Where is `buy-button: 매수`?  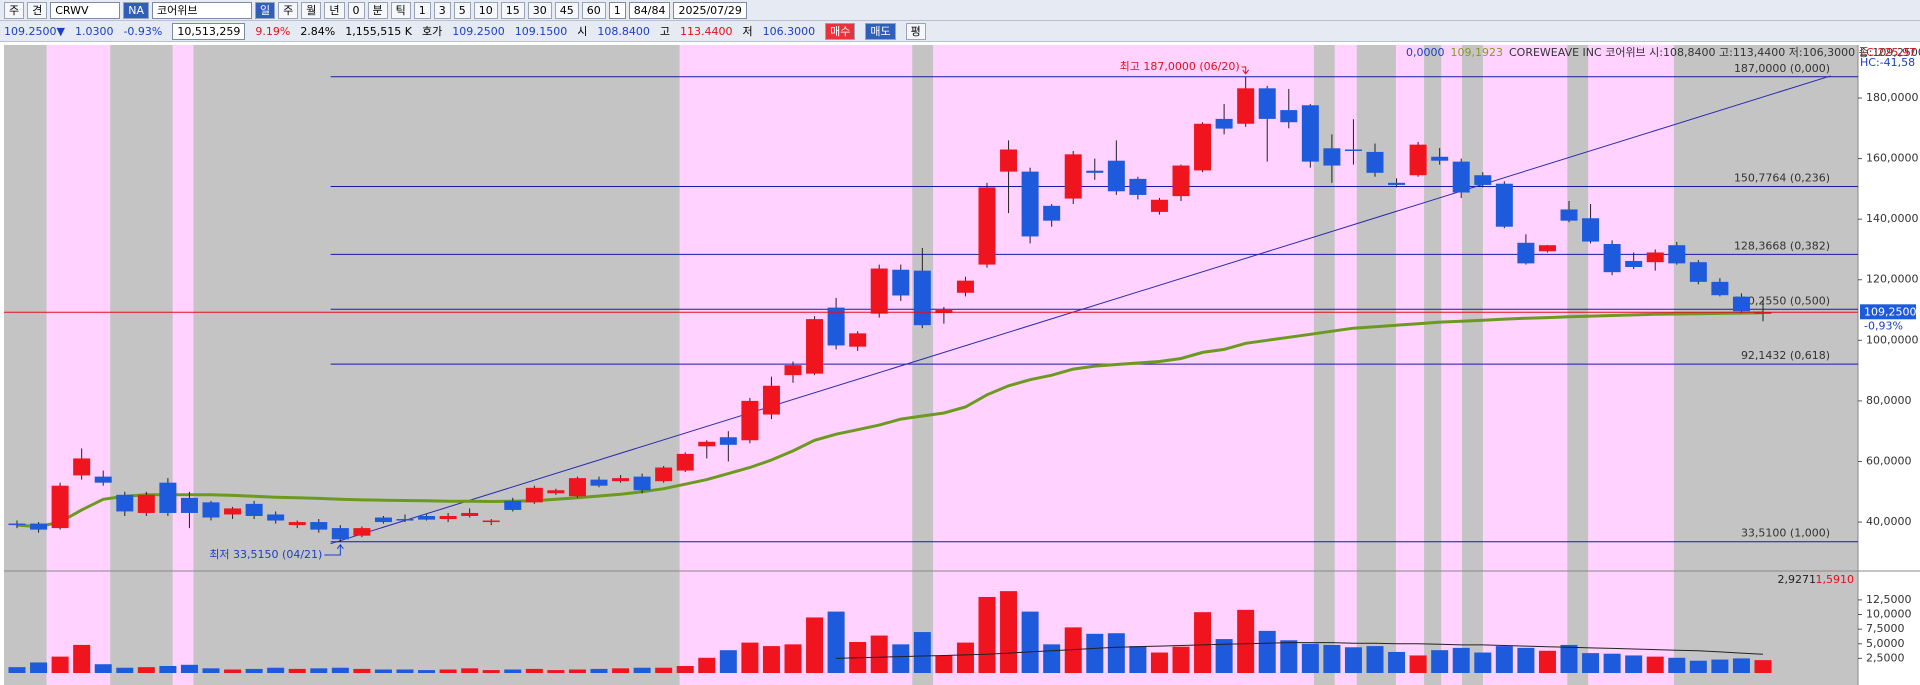
buy-button: 매수 is located at coordinates (840, 31).